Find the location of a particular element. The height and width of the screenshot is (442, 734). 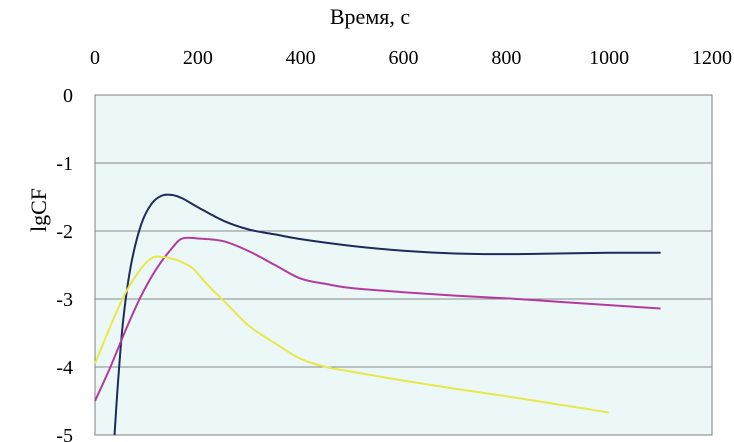

x-tick-label: 800 is located at coordinates (506, 58).